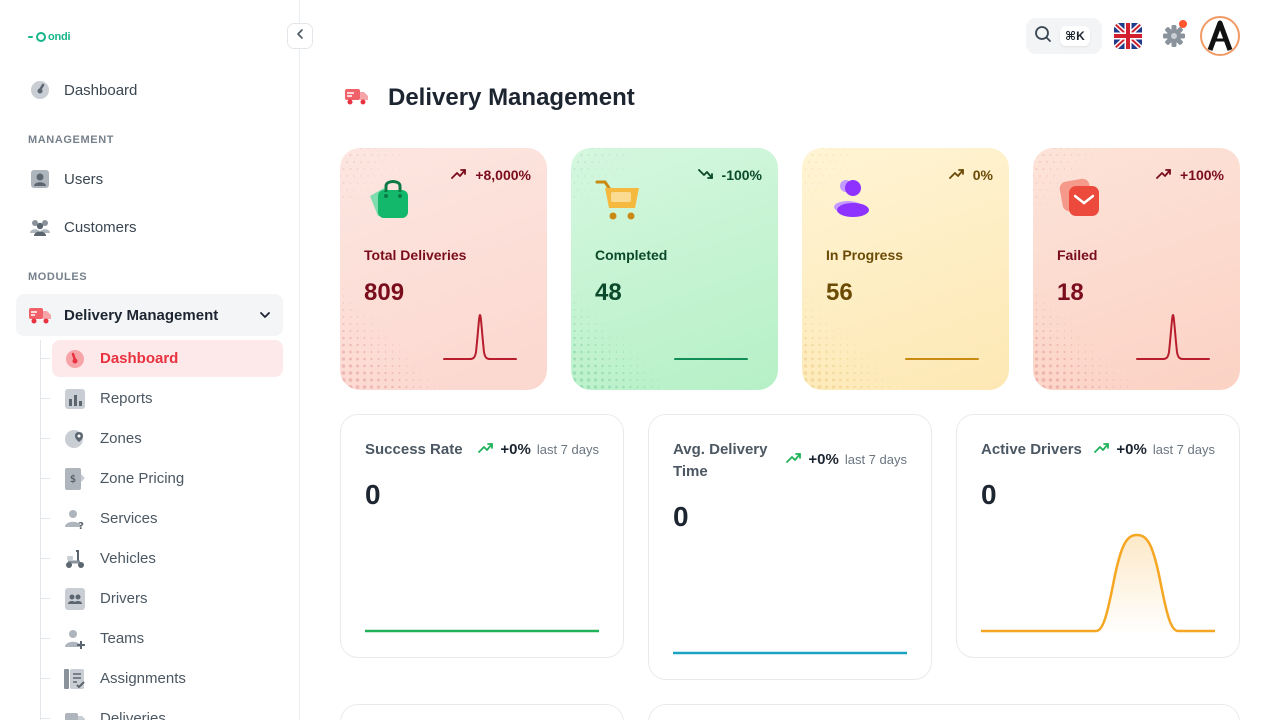 This screenshot has width=1280, height=720. I want to click on language-flag-button, so click(1128, 36).